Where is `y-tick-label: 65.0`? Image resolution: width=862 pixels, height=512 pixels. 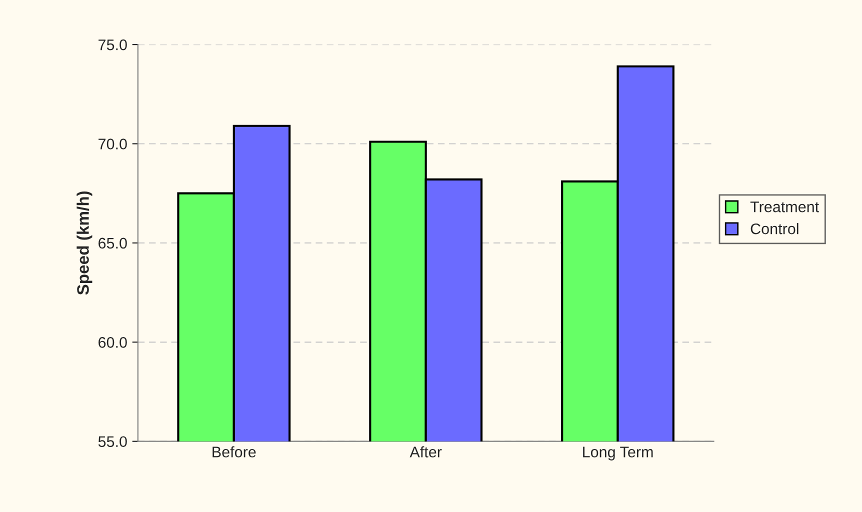 y-tick-label: 65.0 is located at coordinates (112, 243).